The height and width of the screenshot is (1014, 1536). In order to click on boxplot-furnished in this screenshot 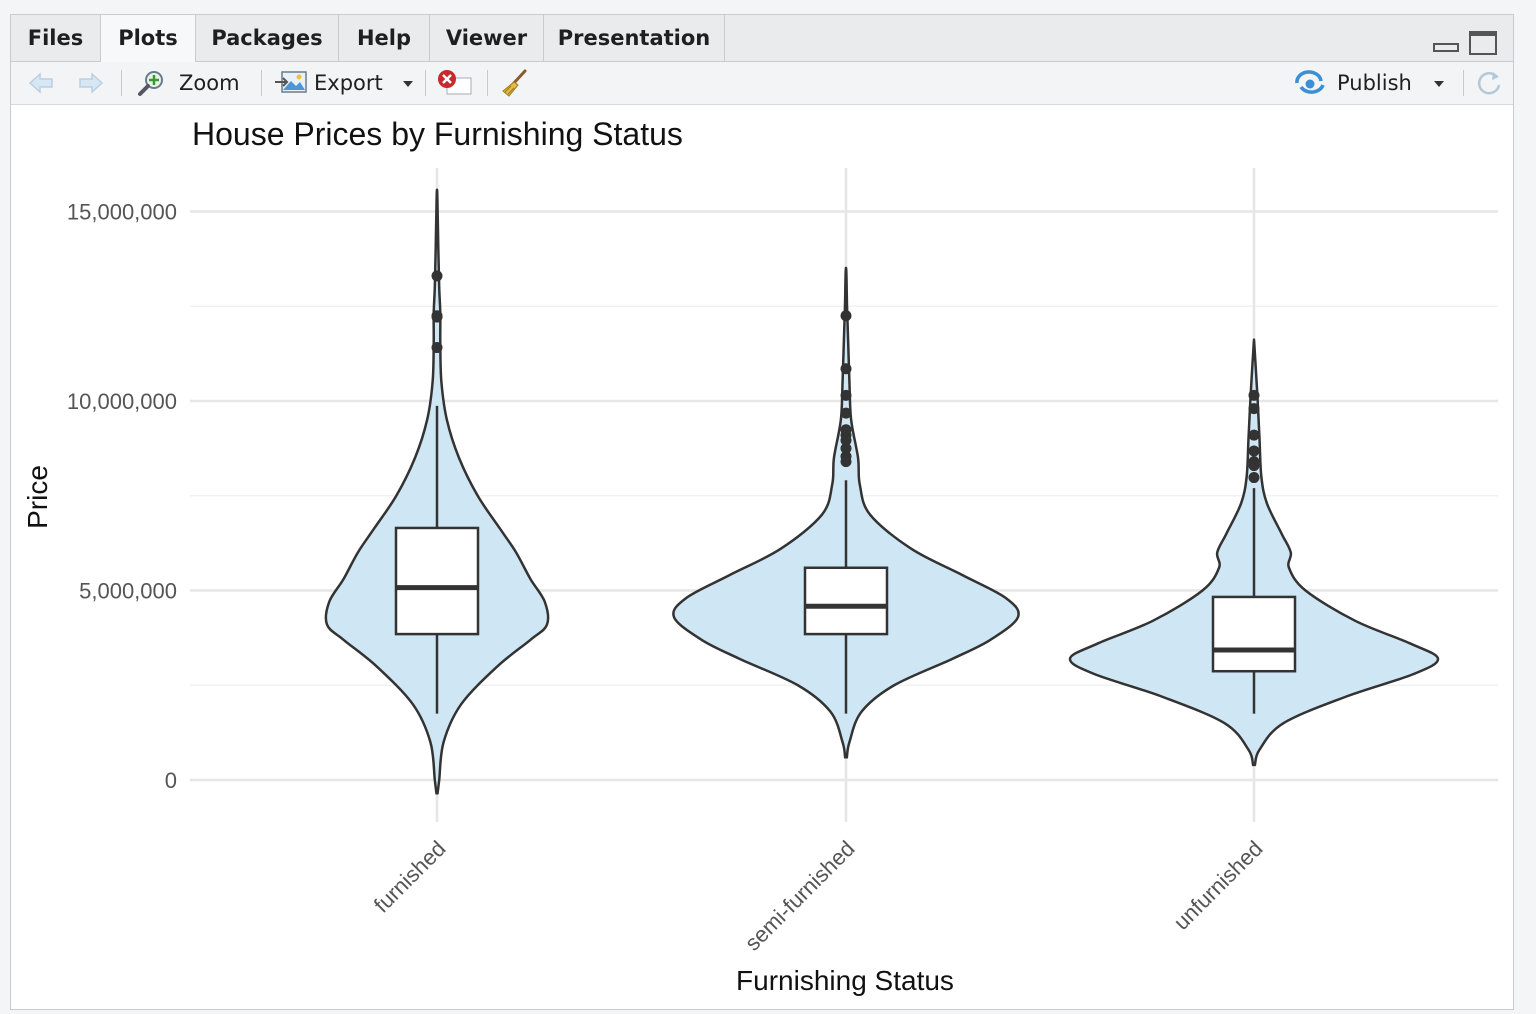, I will do `click(437, 492)`.